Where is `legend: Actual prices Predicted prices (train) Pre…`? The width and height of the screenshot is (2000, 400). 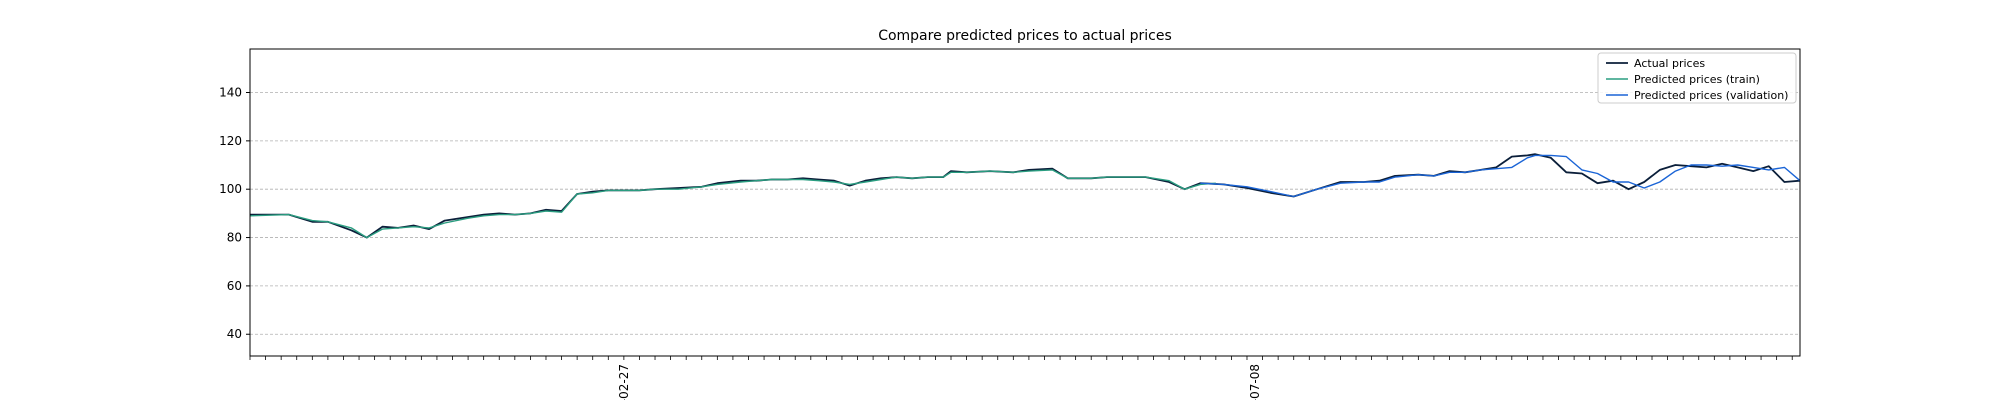
legend: Actual prices Predicted prices (train) Pre… is located at coordinates (1697, 78).